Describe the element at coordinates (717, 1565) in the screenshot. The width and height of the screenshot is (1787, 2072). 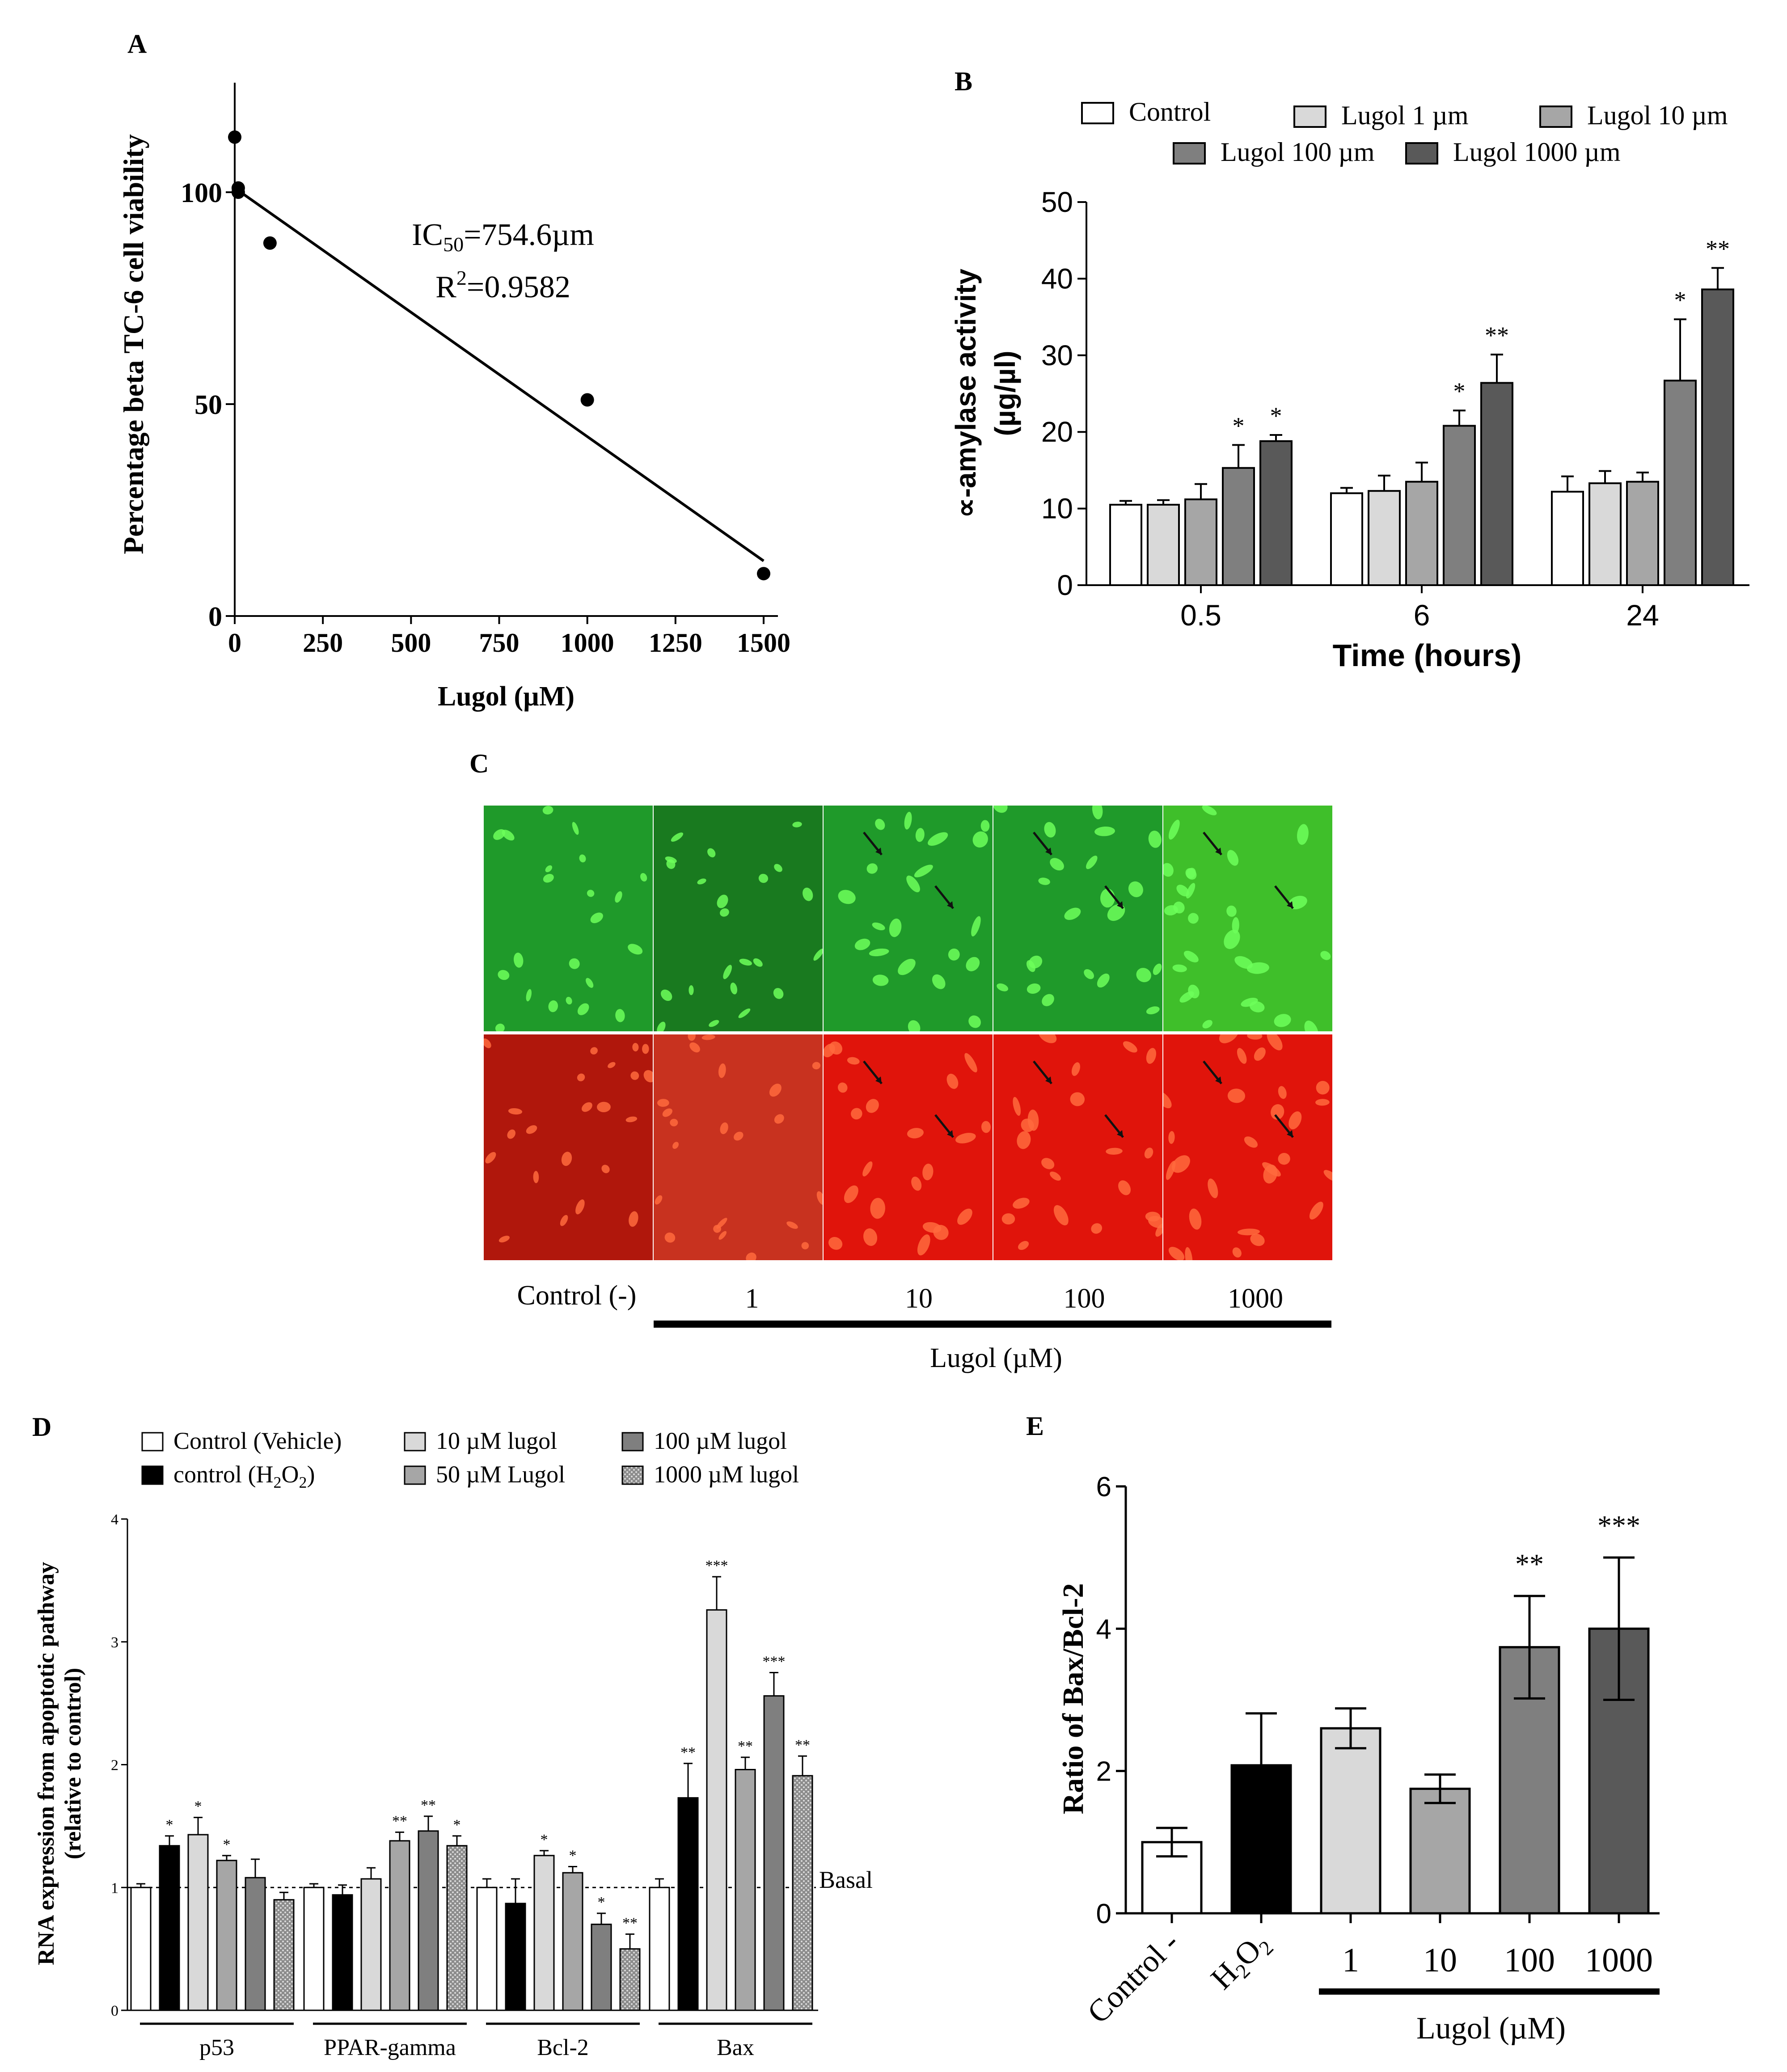
I see `d-significance: ***` at that location.